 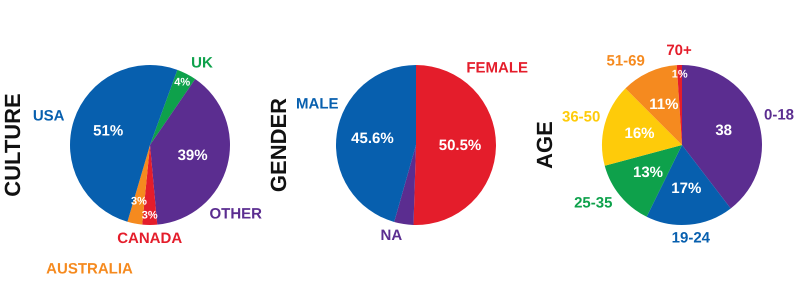 I want to click on data-label: 50.5%, so click(x=460, y=145).